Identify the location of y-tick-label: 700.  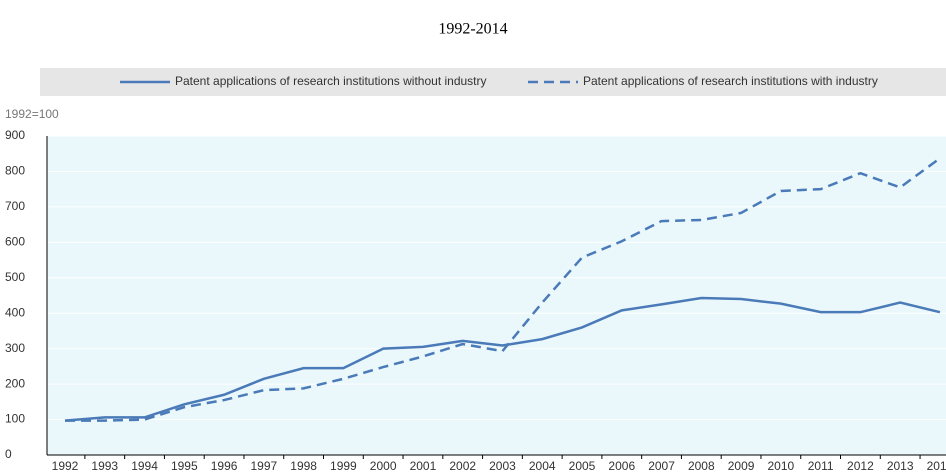
(15, 206).